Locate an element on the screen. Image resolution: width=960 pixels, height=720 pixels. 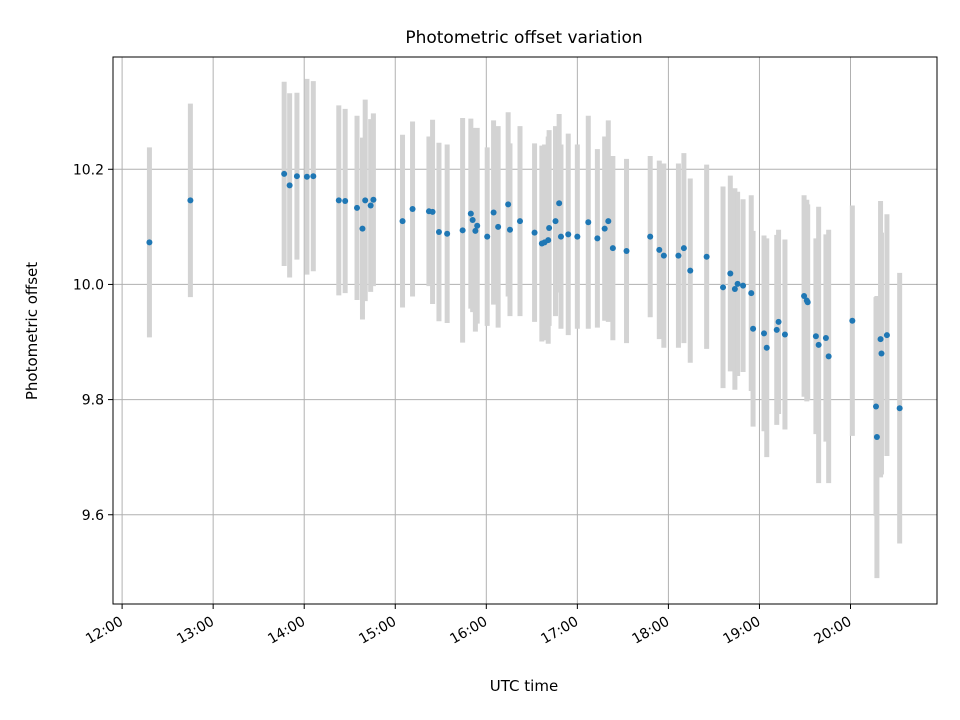
y-tick-label: 10.2 is located at coordinates (88, 170).